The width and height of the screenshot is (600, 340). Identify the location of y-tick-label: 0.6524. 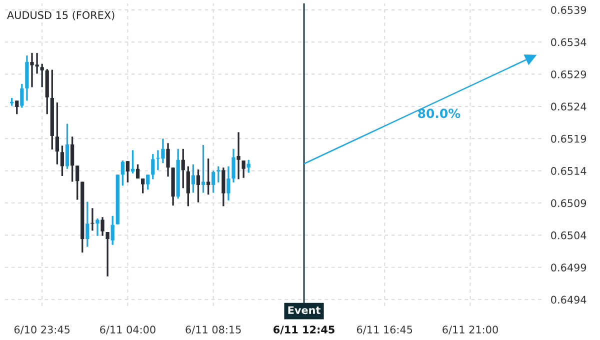
(568, 106).